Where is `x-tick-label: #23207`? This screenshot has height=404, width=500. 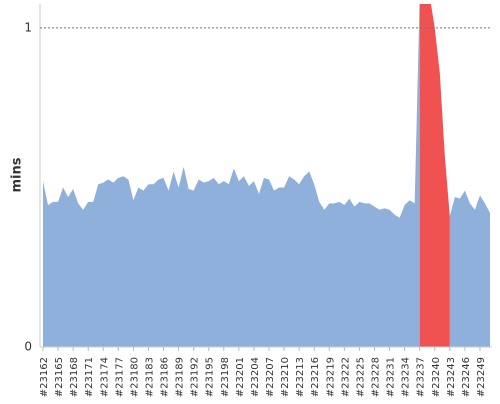 x-tick-label: #23207 is located at coordinates (270, 377).